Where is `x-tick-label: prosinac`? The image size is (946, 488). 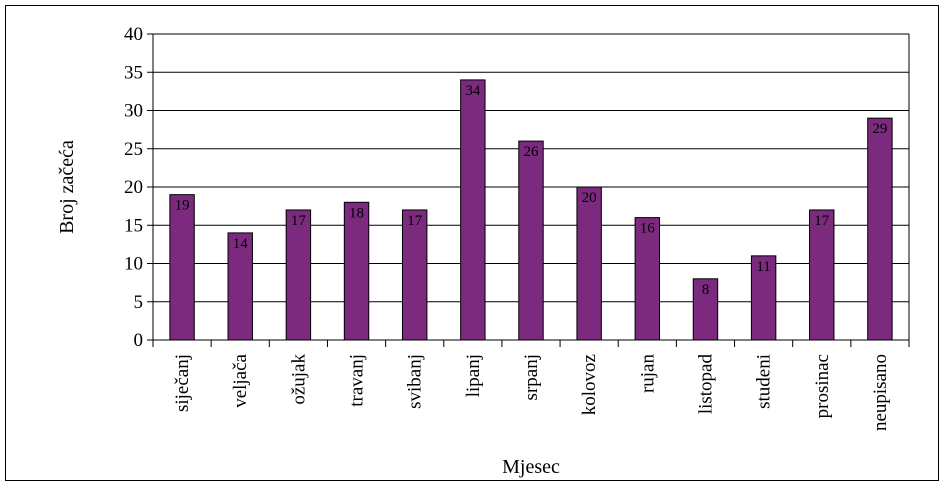 x-tick-label: prosinac is located at coordinates (822, 386).